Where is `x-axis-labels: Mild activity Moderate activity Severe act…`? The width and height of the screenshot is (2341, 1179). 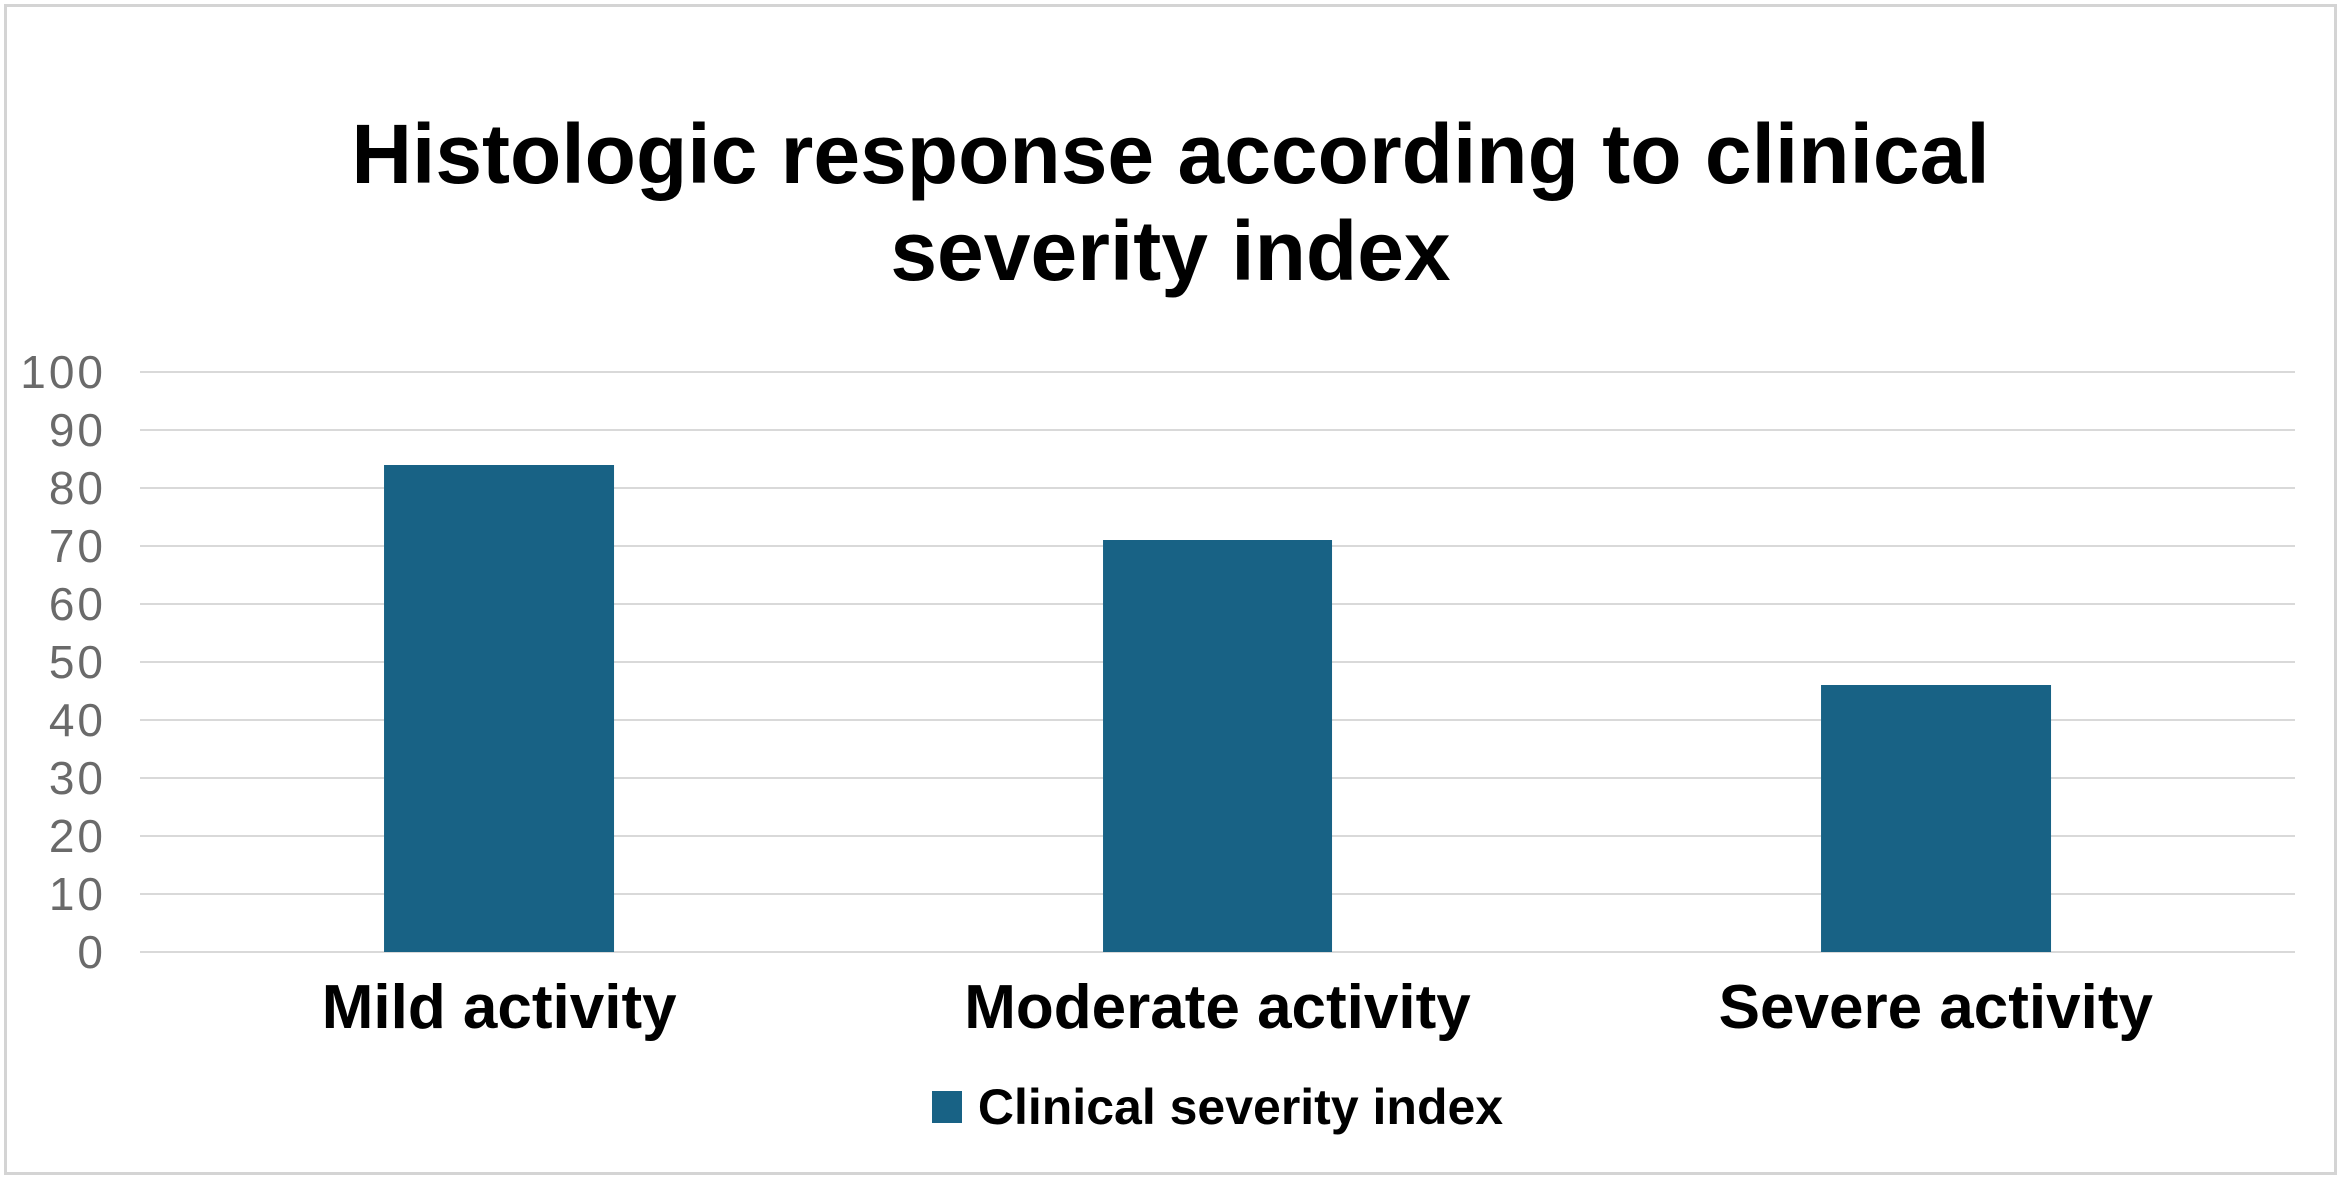
x-axis-labels: Mild activity Moderate activity Severe act… is located at coordinates (1217, 1013).